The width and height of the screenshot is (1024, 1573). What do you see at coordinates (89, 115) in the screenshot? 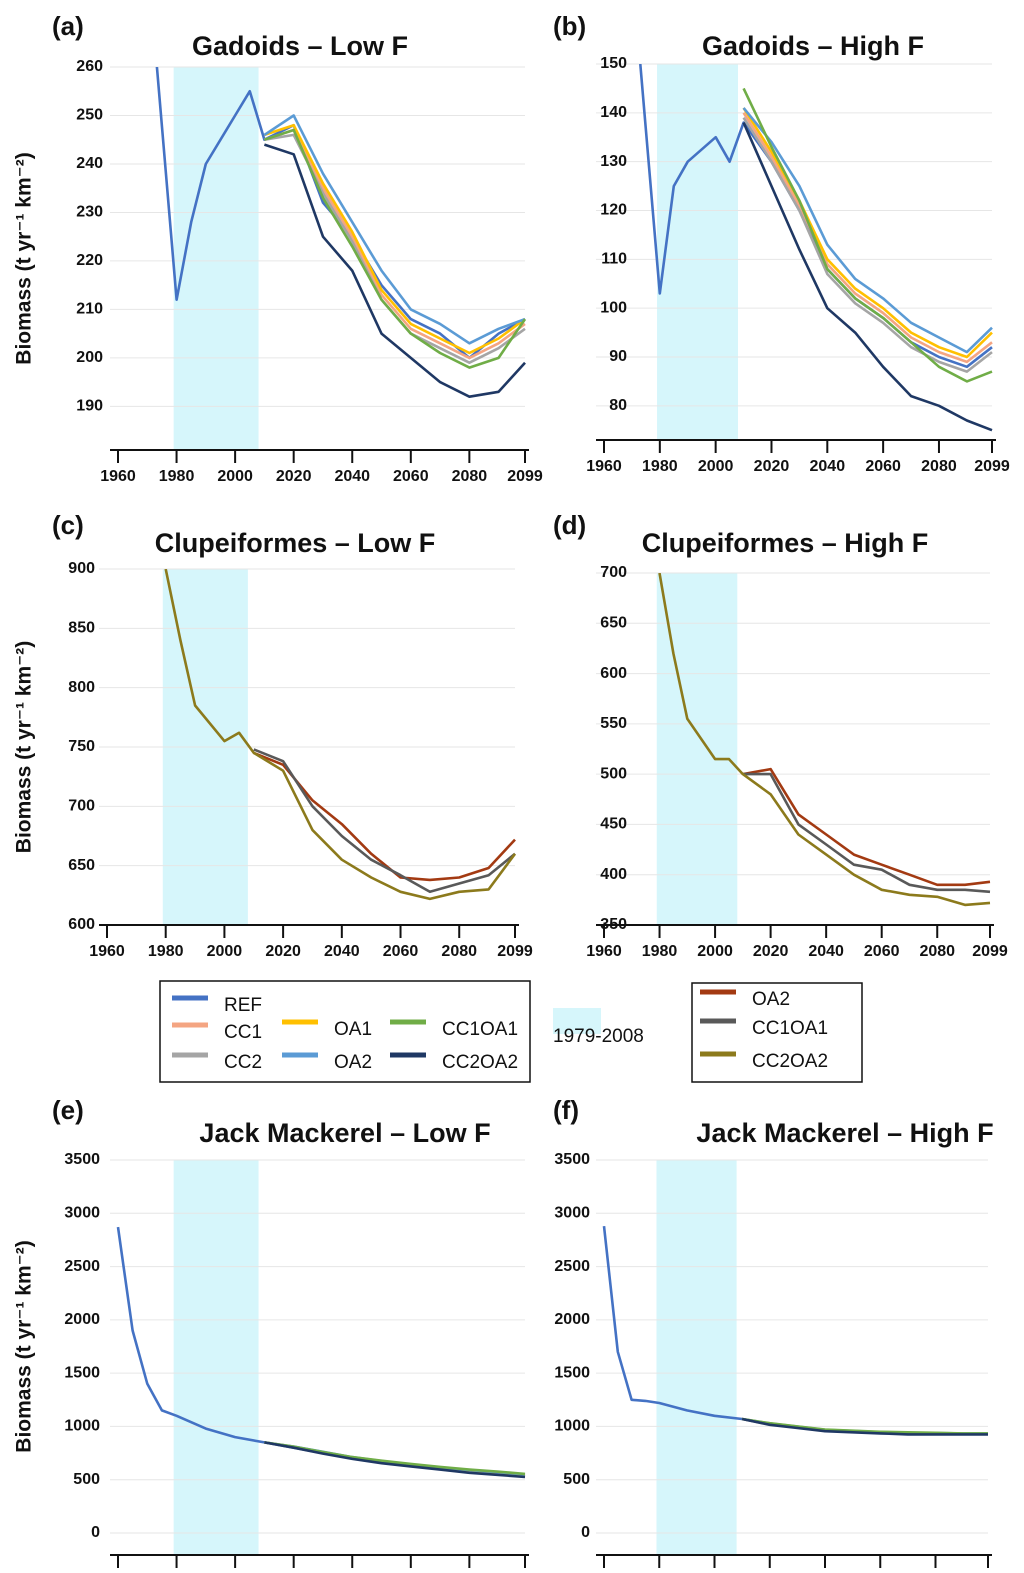
I see `y-tick-label: 250` at bounding box center [89, 115].